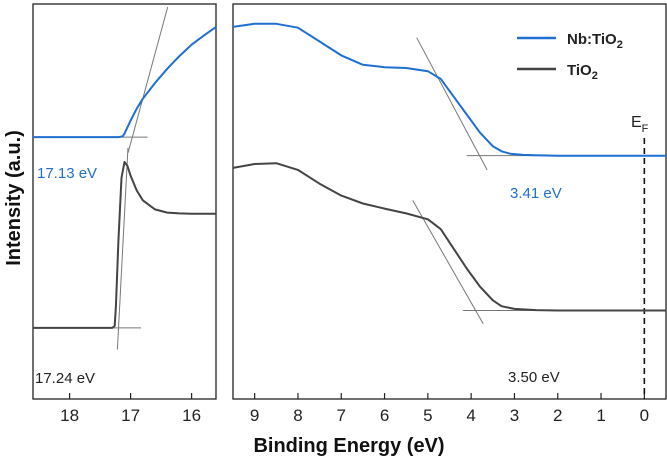 Image resolution: width=667 pixels, height=462 pixels. Describe the element at coordinates (14, 198) in the screenshot. I see `y-axis-title: Intensity (a.u.)` at that location.